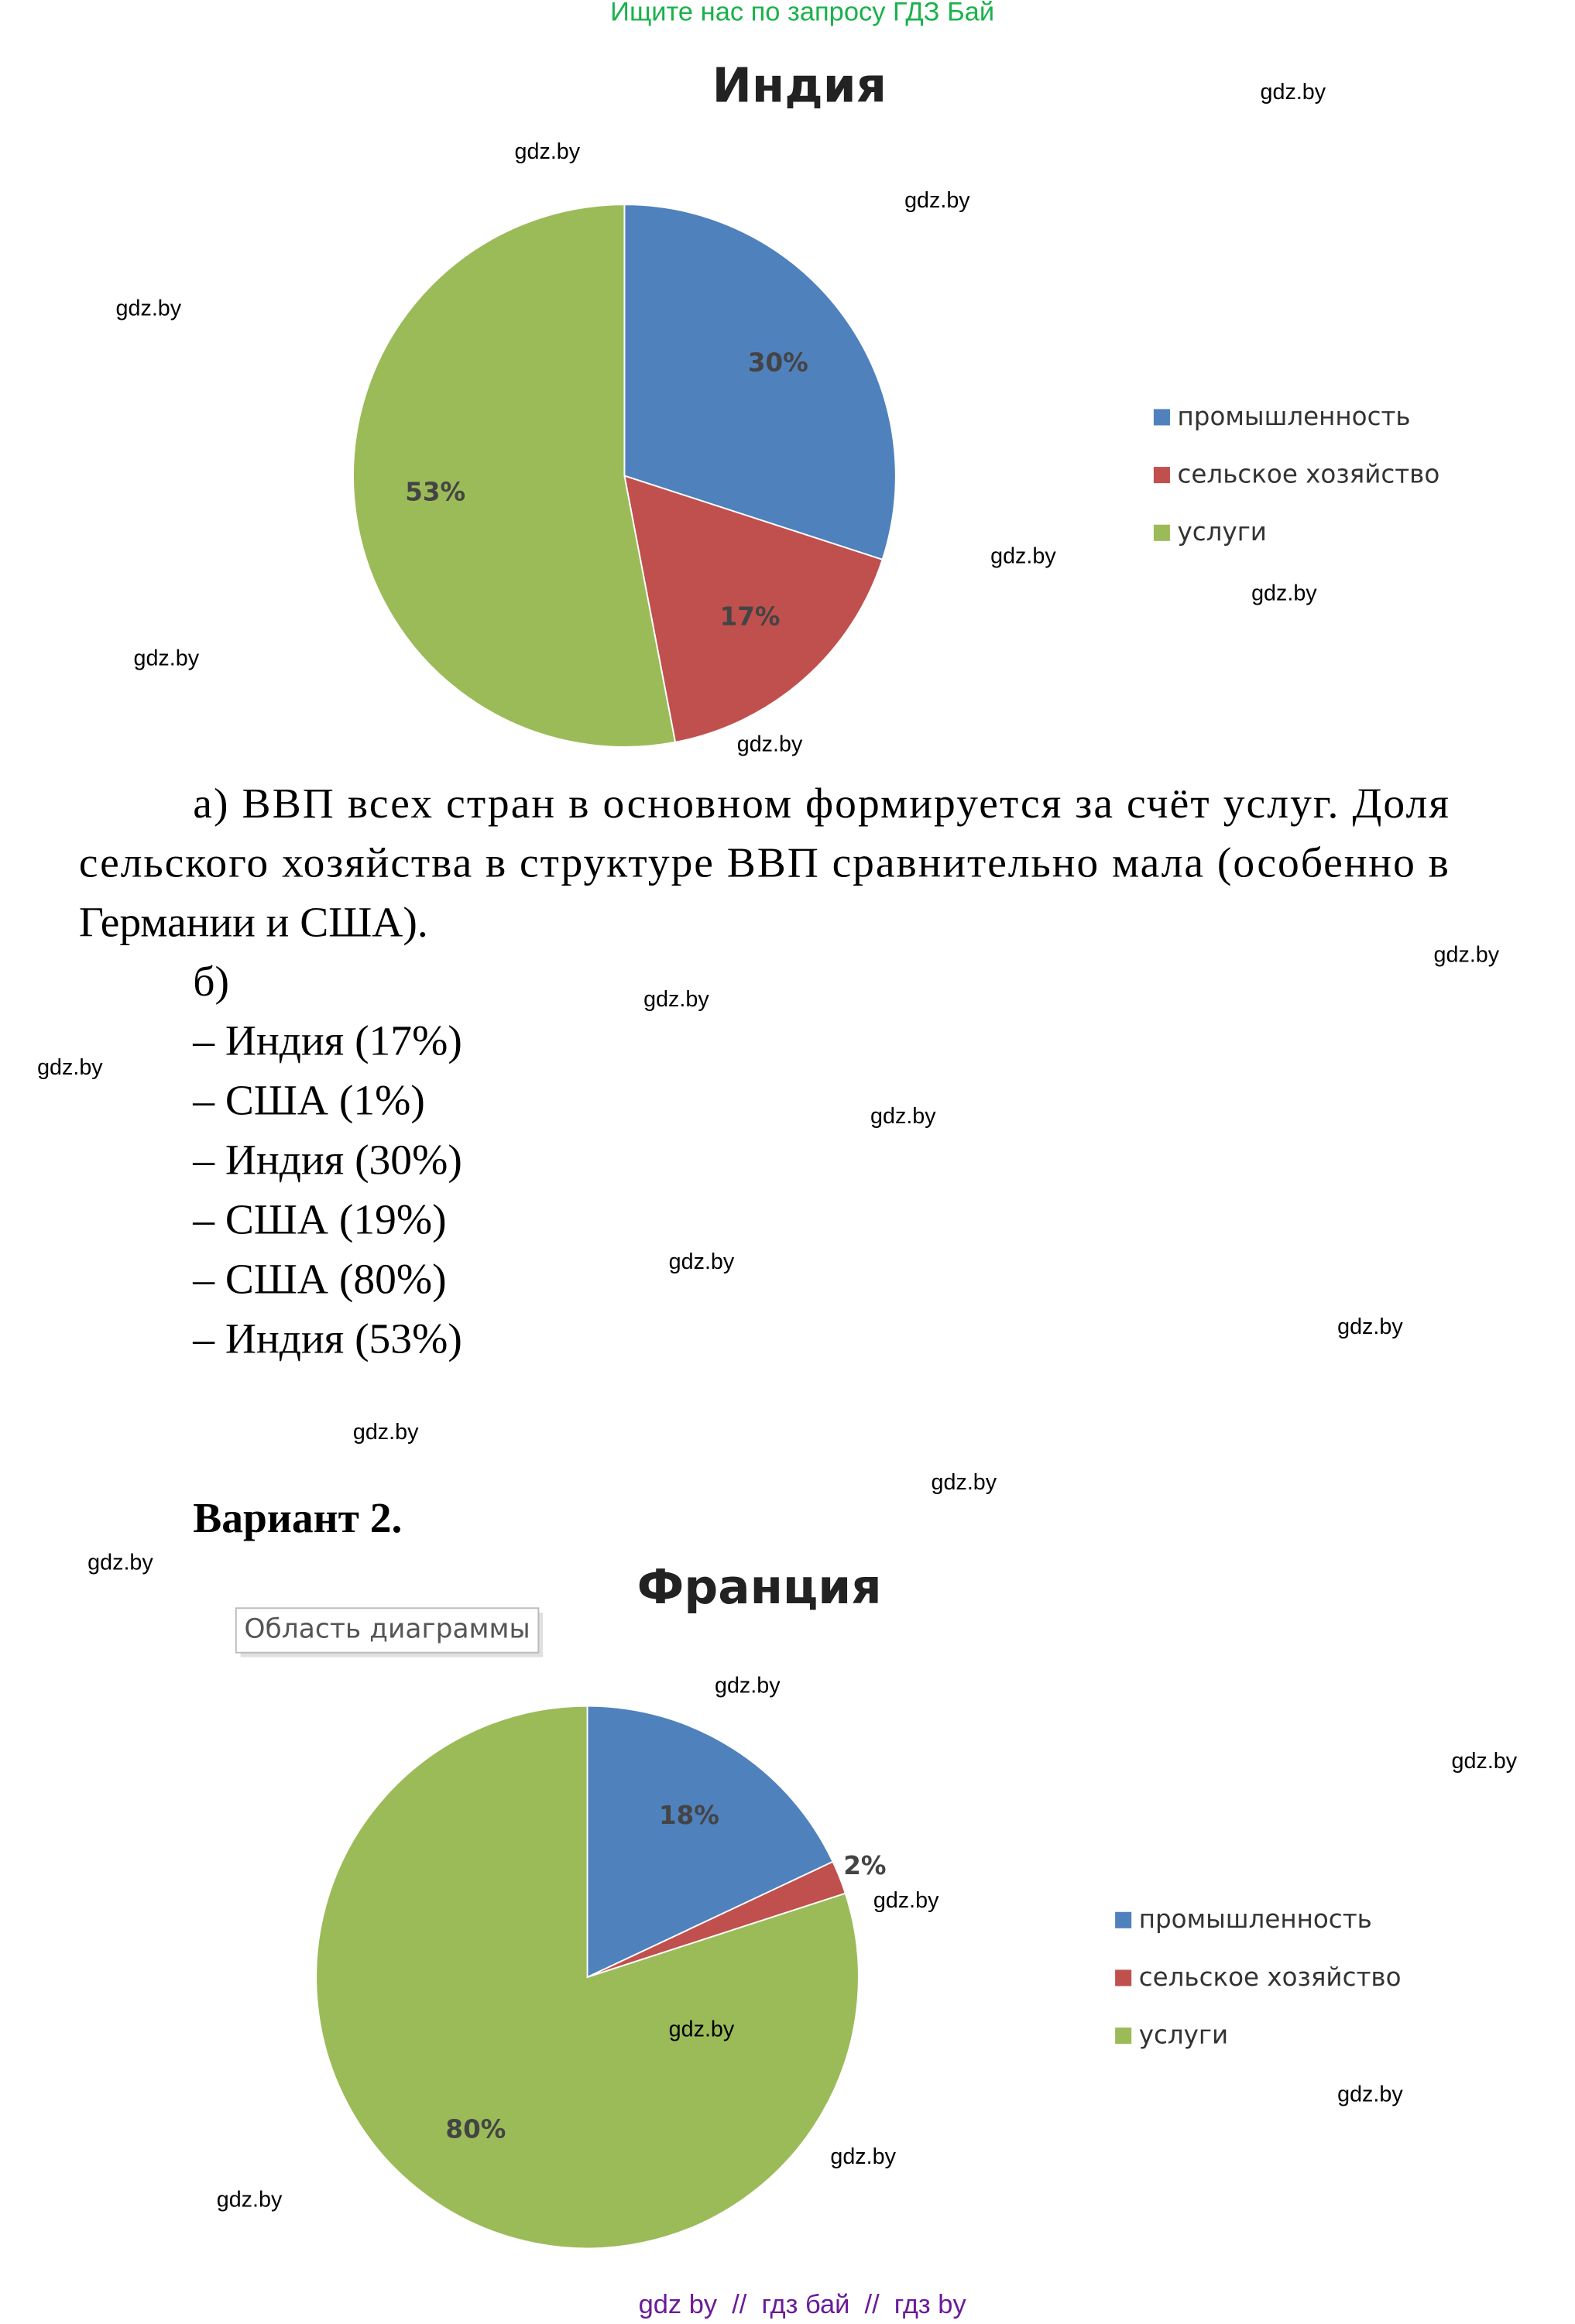 This screenshot has height=2324, width=1575. I want to click on tooltip-text: Область диаграммы, so click(387, 1628).